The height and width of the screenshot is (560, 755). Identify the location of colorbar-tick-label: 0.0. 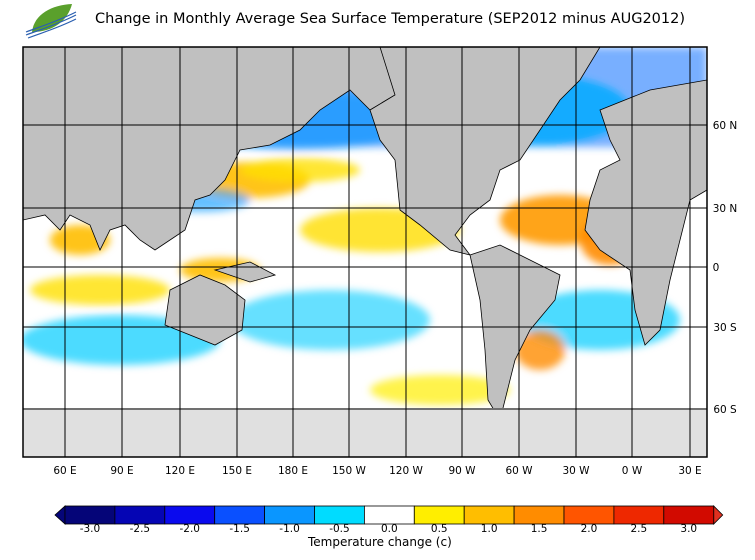
(389, 529).